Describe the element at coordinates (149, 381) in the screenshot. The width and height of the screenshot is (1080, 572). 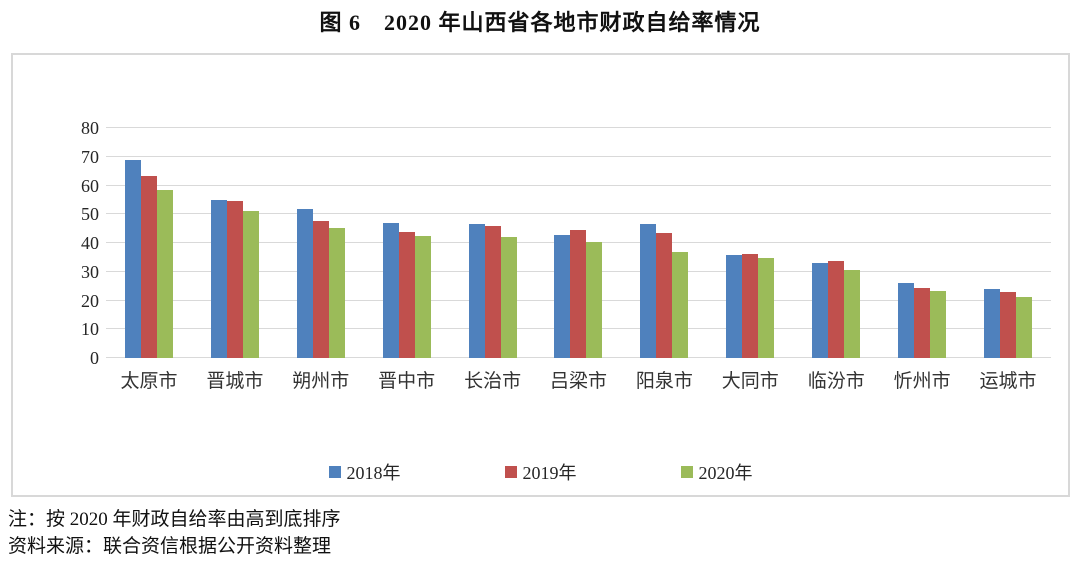
I see `x-axis-label: 太原市` at that location.